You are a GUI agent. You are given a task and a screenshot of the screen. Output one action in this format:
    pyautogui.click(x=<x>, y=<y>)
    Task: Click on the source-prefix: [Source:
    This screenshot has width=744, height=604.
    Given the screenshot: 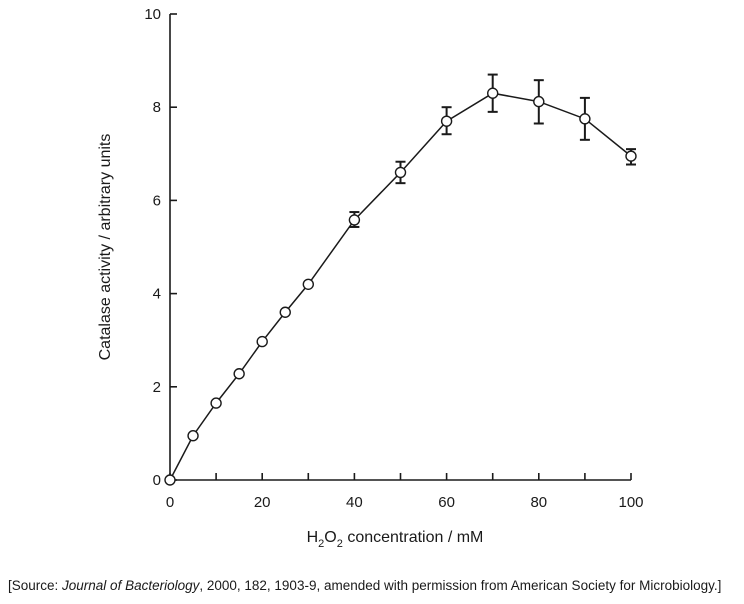 What is the action you would take?
    pyautogui.click(x=35, y=585)
    